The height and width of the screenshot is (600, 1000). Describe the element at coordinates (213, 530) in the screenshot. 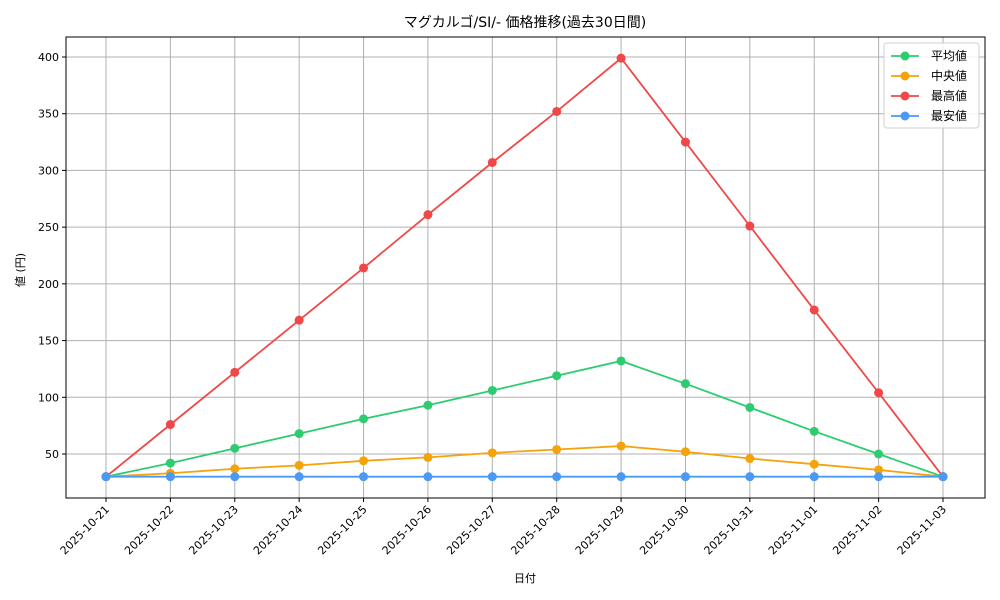

I see `x-tick-label: 2025-10-23` at that location.